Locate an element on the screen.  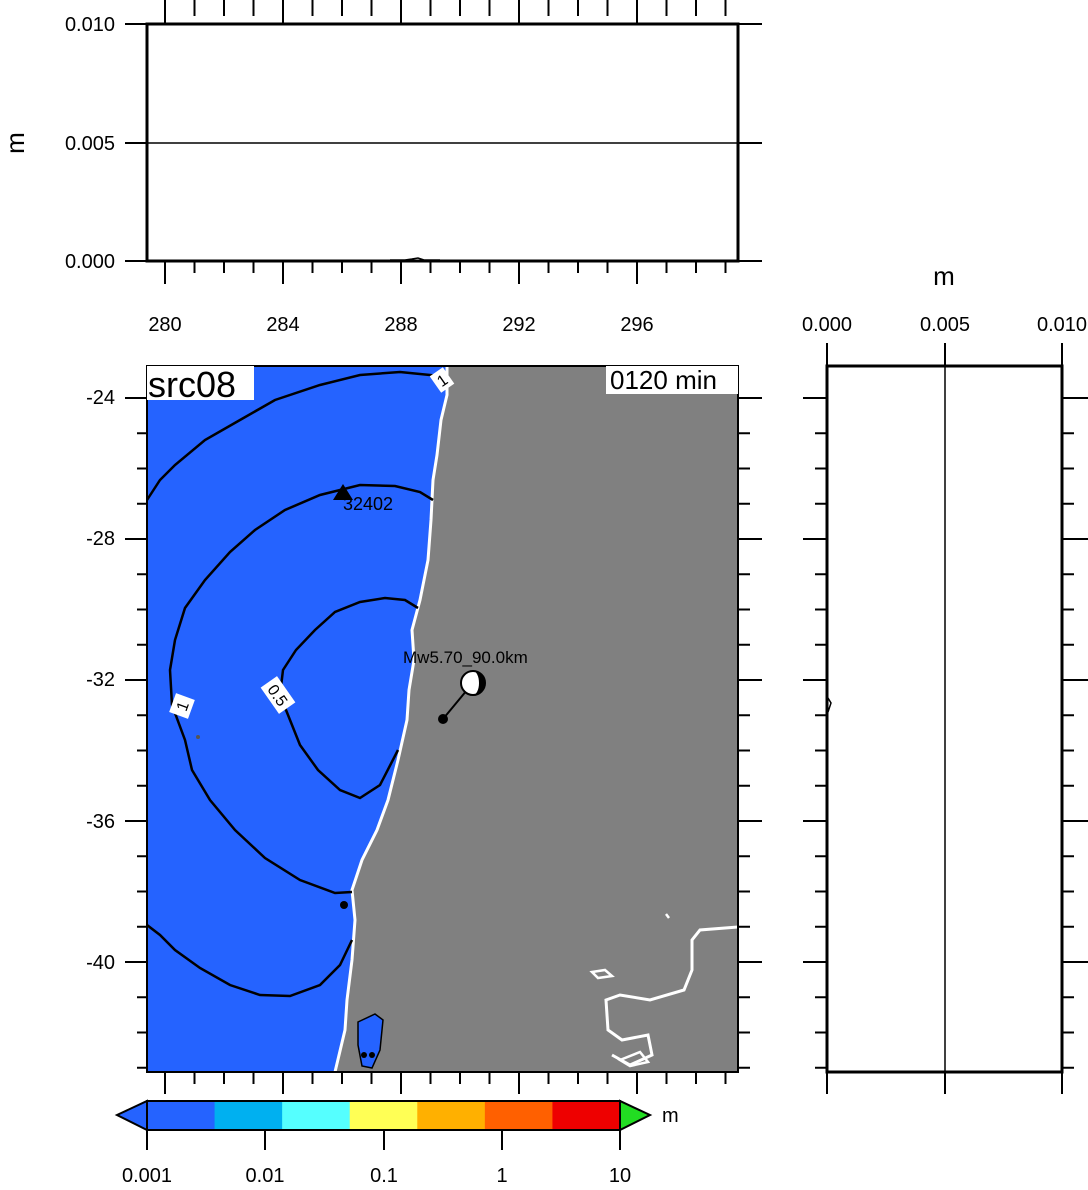
colorbar-unit: m is located at coordinates (670, 1116).